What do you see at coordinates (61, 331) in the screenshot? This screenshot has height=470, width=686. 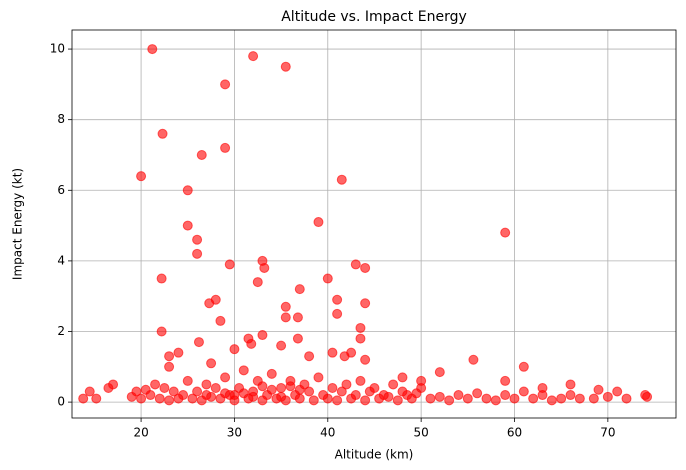 I see `y-tick-label: 2` at bounding box center [61, 331].